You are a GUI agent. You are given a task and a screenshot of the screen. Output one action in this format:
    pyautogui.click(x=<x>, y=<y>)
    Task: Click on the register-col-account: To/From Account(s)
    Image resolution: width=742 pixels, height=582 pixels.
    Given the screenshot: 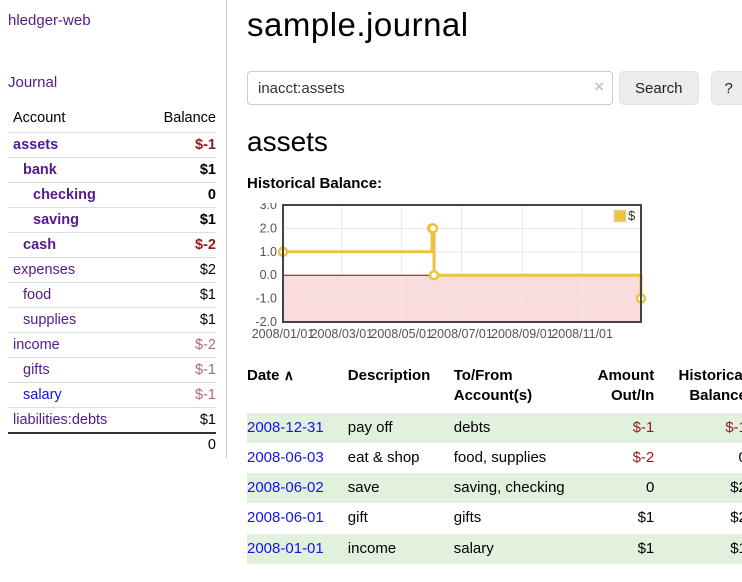 What is the action you would take?
    pyautogui.click(x=493, y=386)
    